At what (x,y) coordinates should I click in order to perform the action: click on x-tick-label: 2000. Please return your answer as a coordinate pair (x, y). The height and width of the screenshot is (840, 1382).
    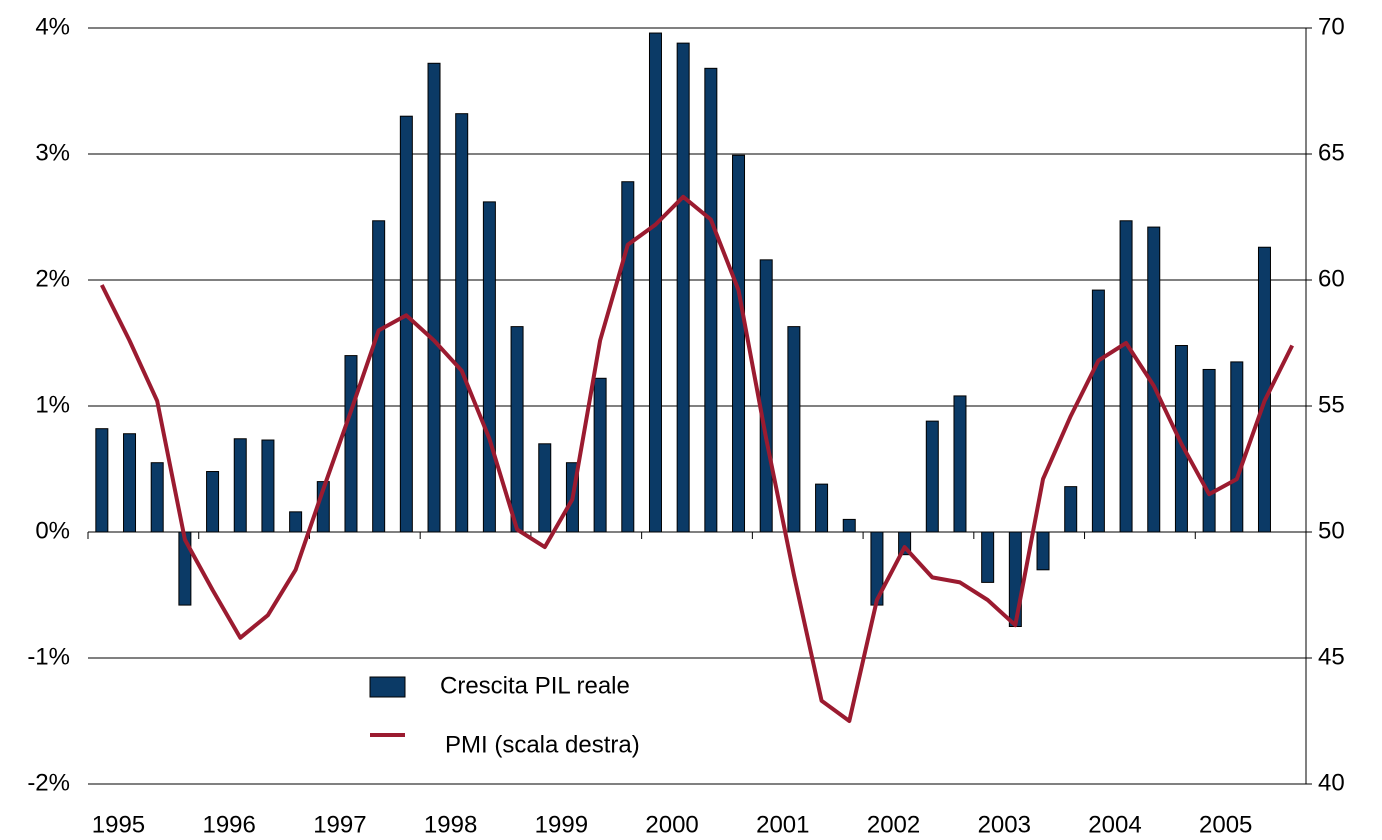
    Looking at the image, I should click on (671, 824).